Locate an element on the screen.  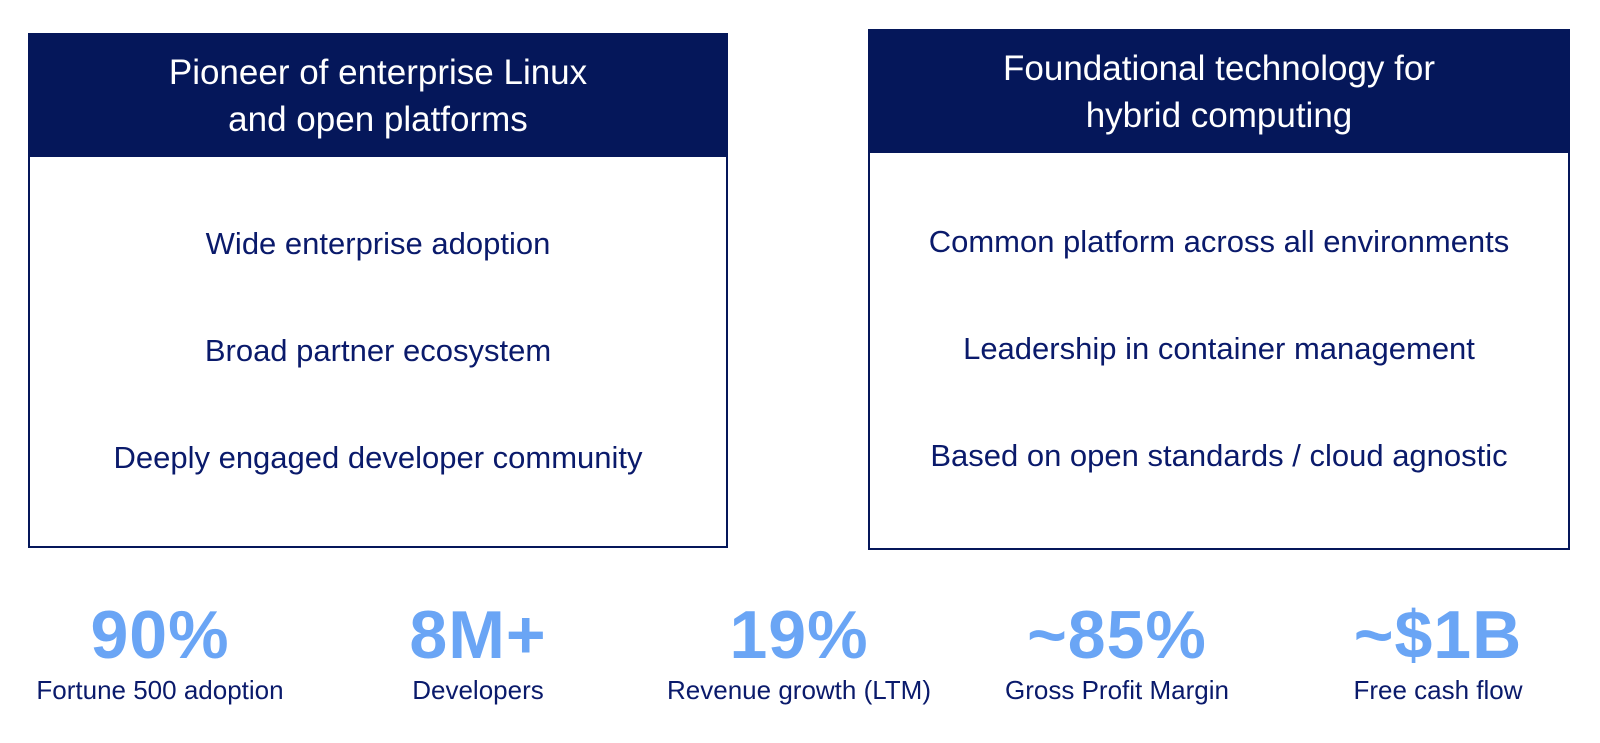
card-item: Common platform across all environments is located at coordinates (1219, 241).